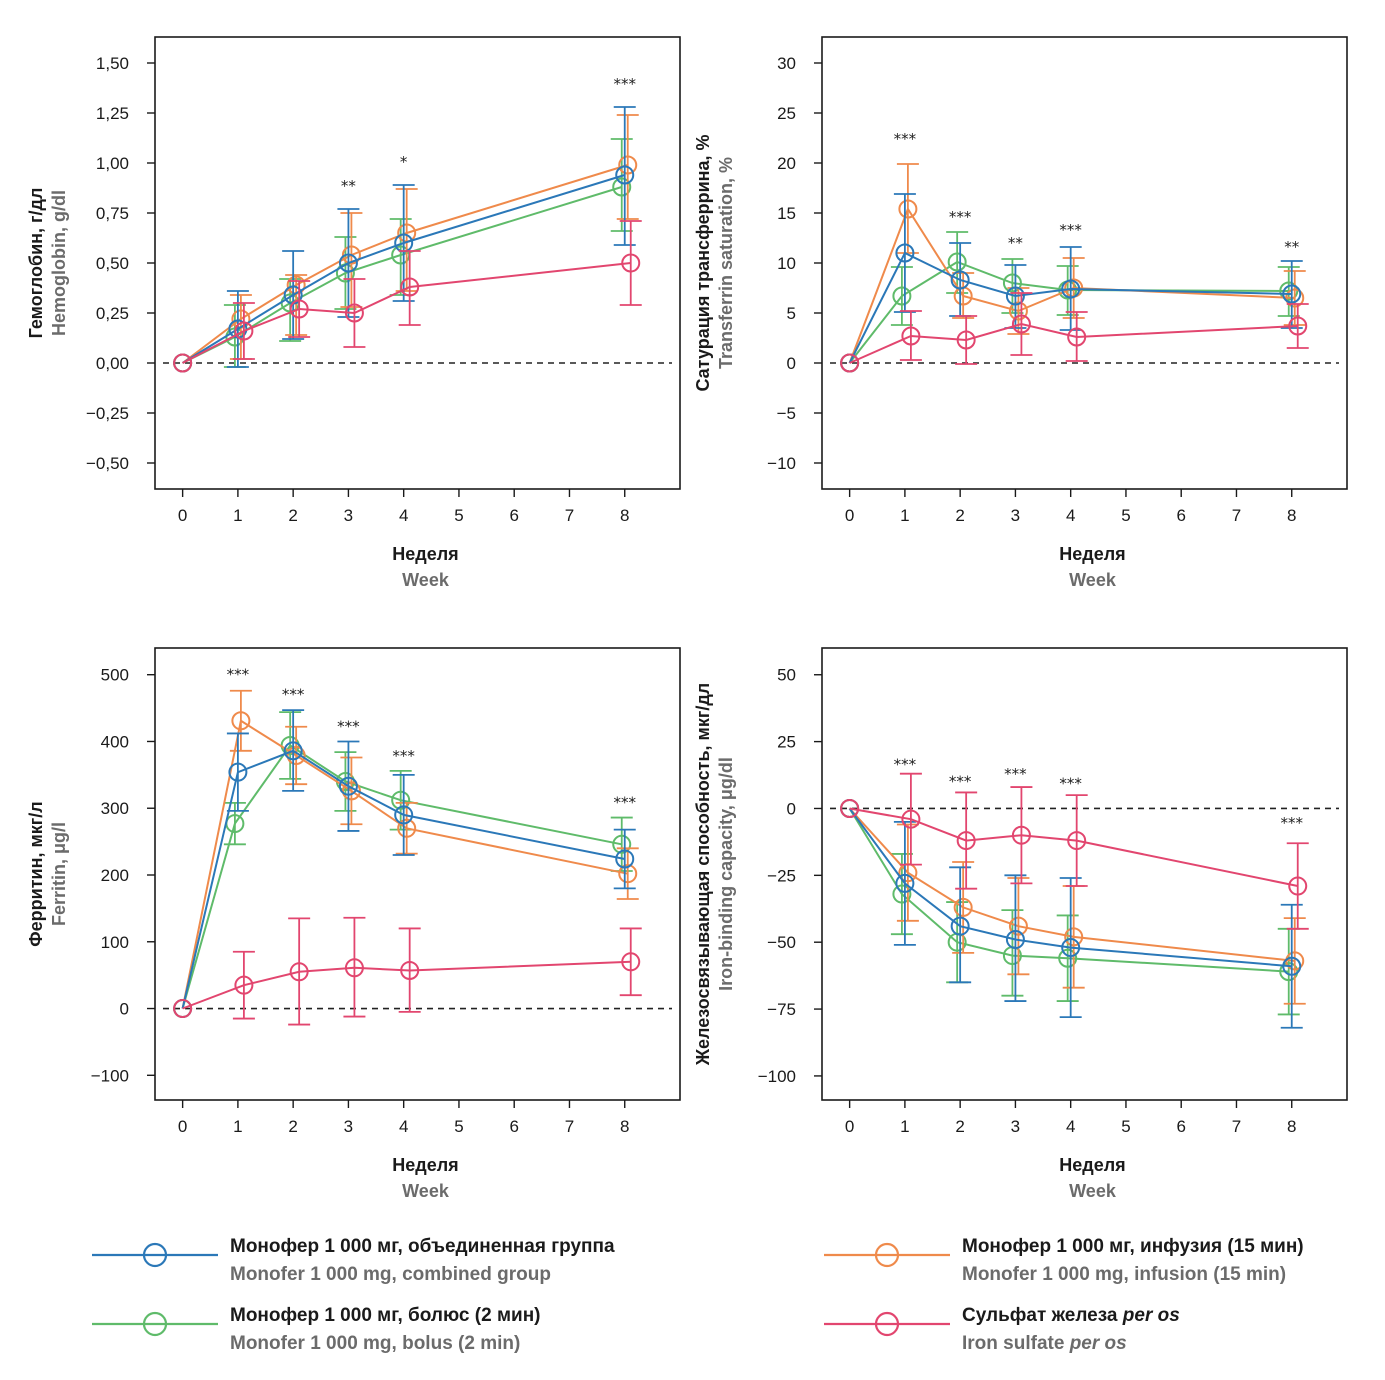  Describe the element at coordinates (403, 865) in the screenshot. I see `series-bolus` at that location.